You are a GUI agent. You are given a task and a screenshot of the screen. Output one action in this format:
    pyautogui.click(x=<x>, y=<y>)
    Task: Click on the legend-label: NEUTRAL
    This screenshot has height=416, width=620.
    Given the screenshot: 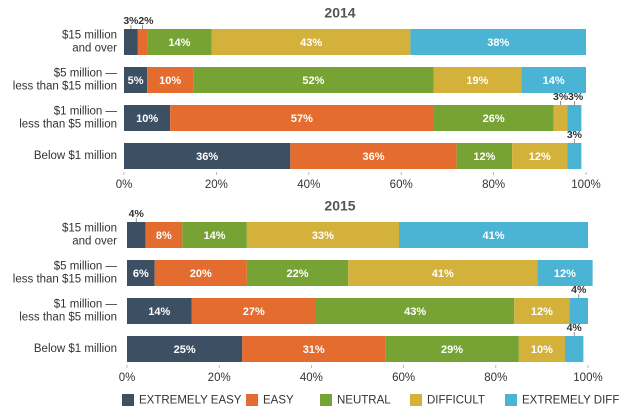 What is the action you would take?
    pyautogui.click(x=364, y=401)
    